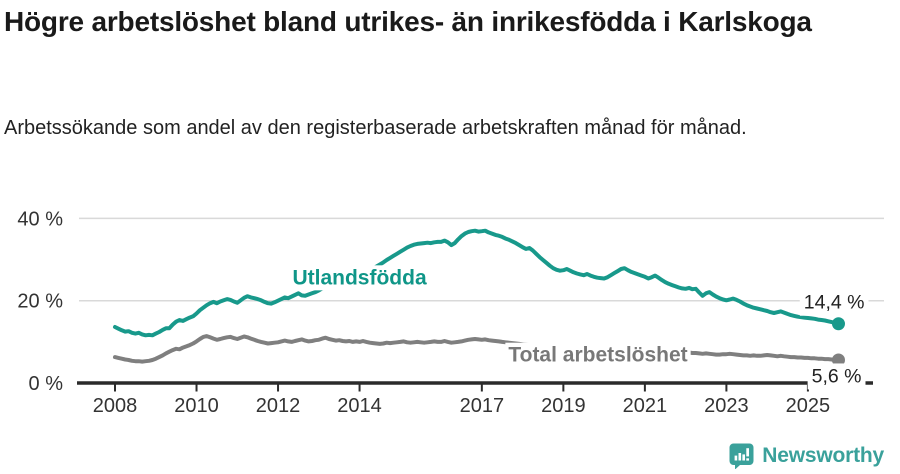 The image size is (900, 474). I want to click on end-dot-utlandsfodda, so click(838, 324).